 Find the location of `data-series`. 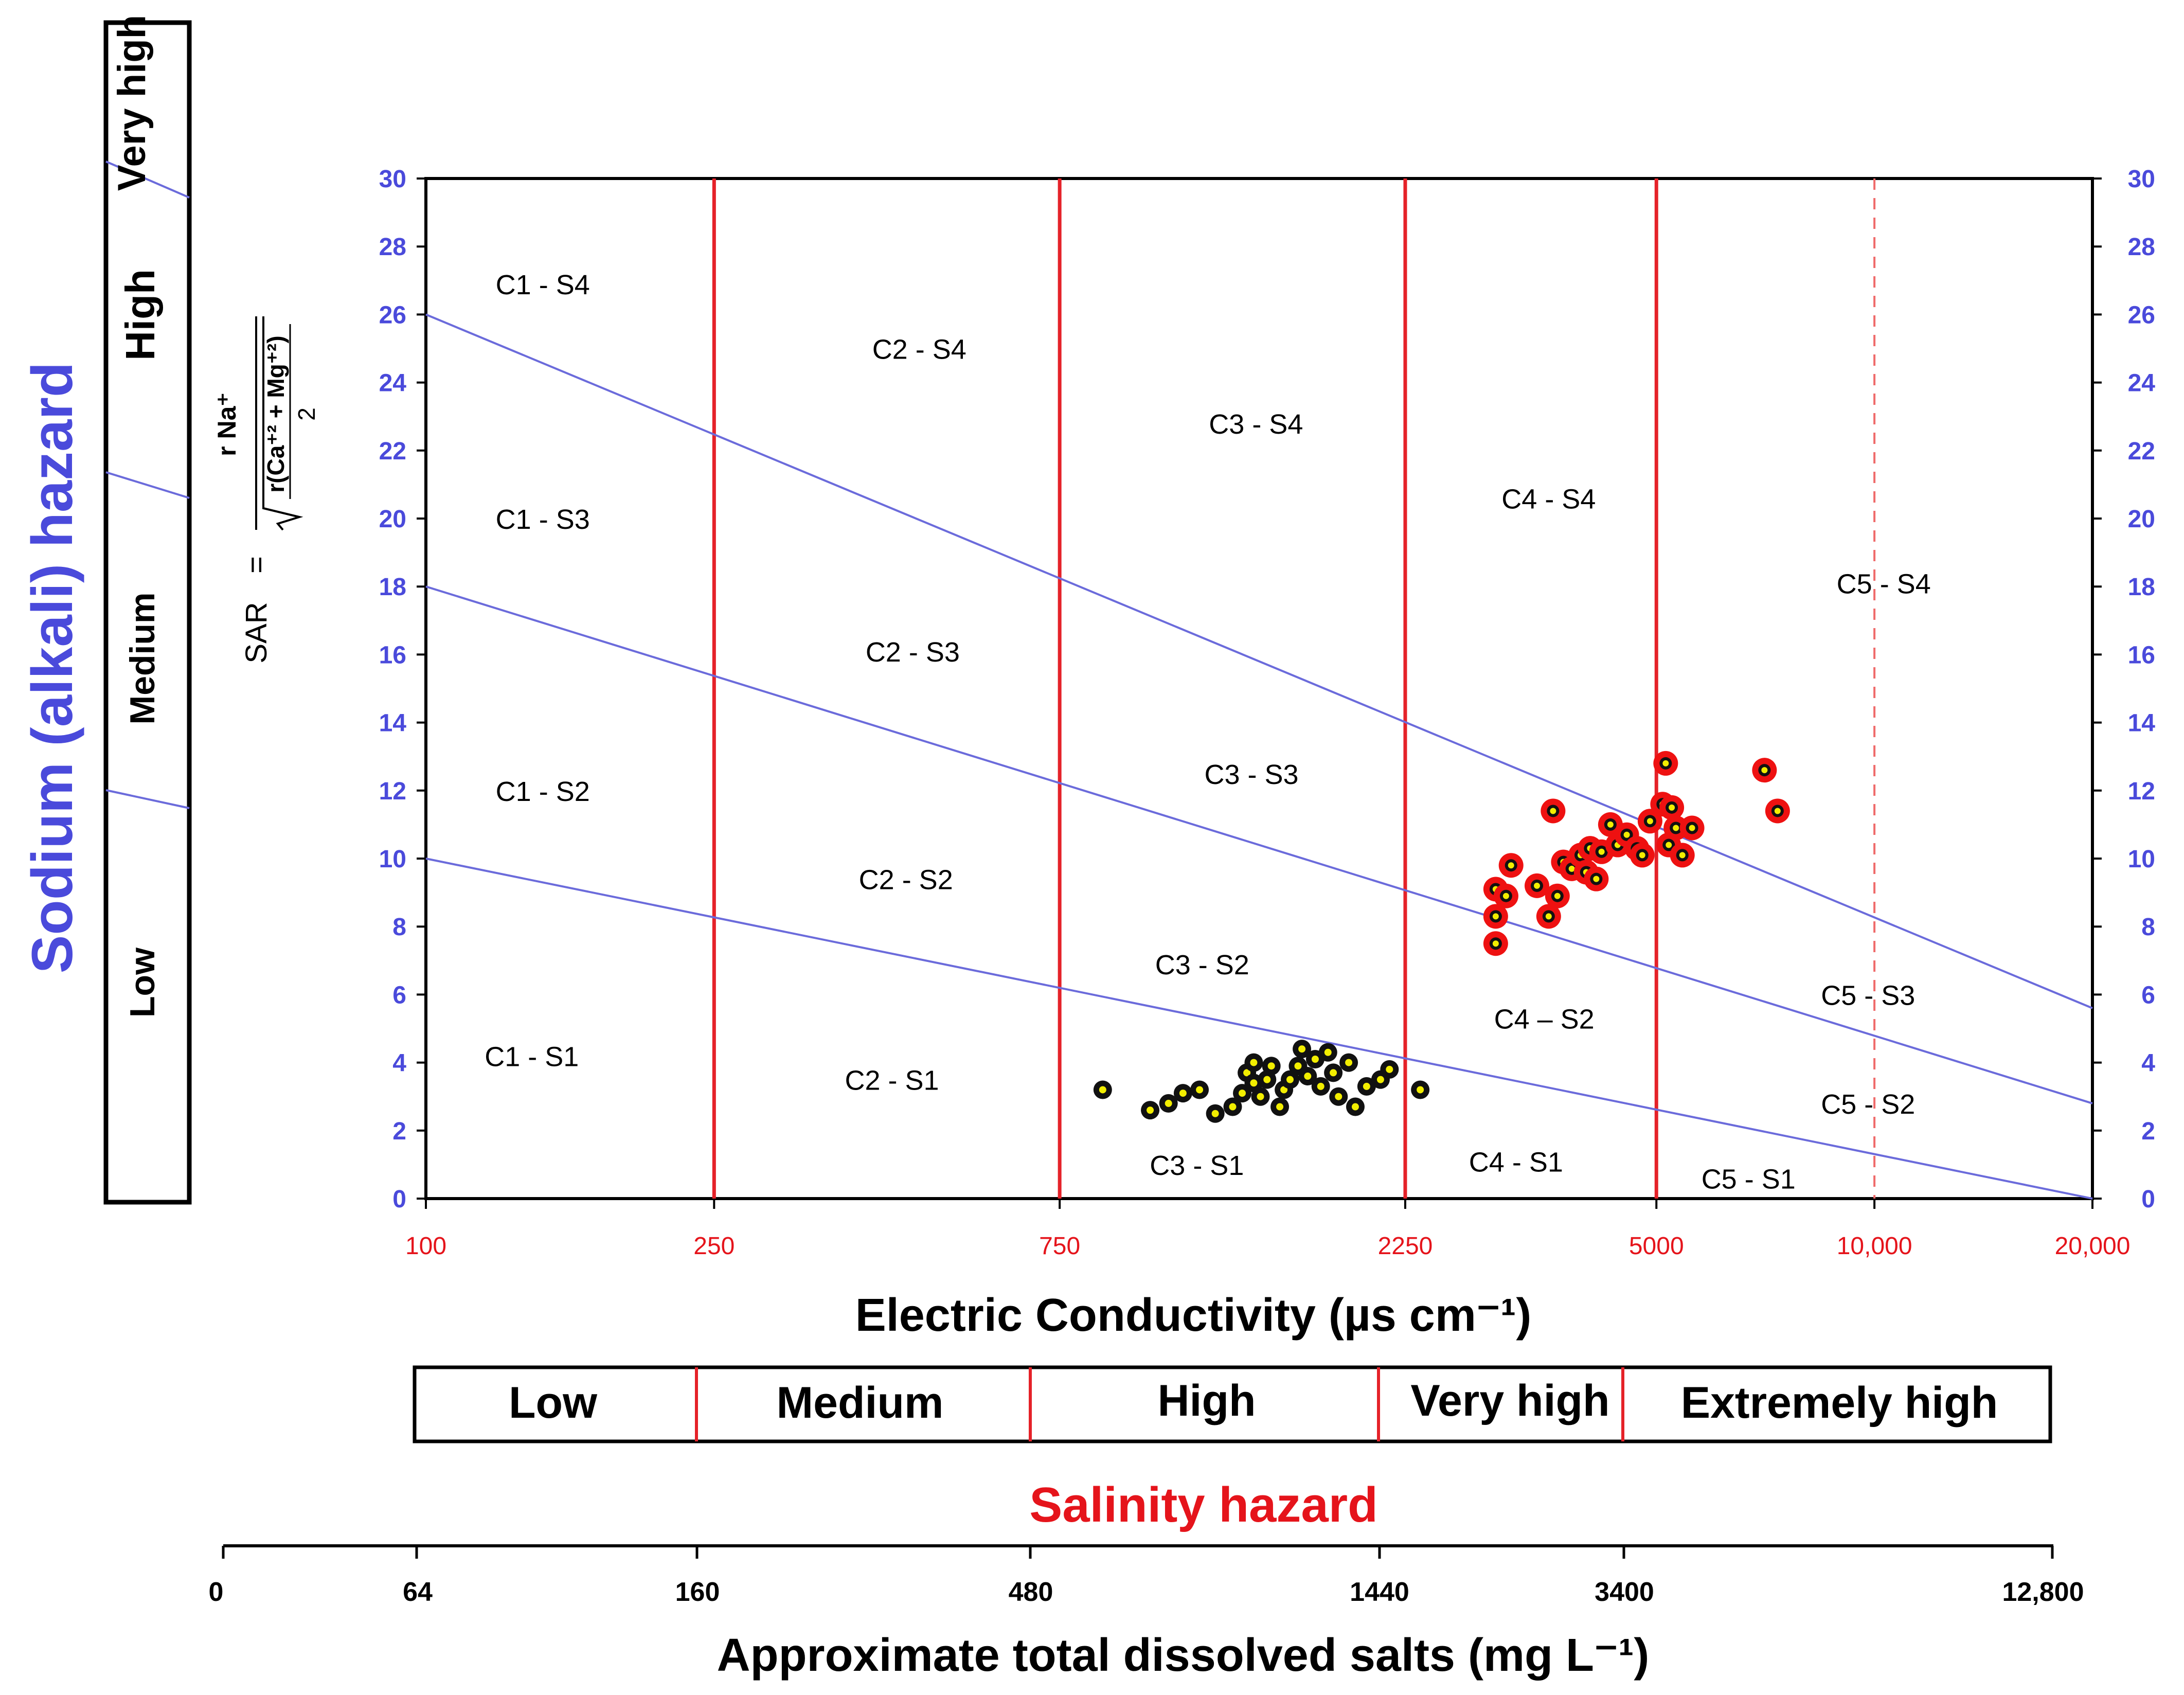

data-series is located at coordinates (1441, 937).